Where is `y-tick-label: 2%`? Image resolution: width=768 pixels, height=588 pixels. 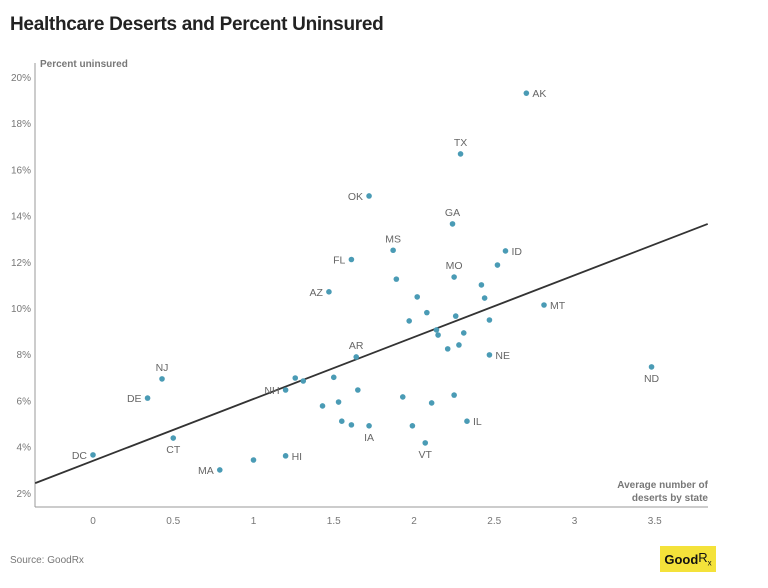 y-tick-label: 2% is located at coordinates (24, 494).